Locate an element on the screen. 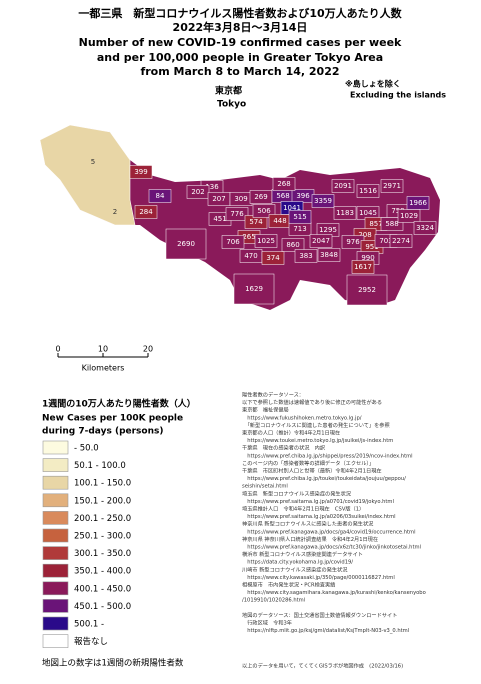 This screenshot has width=481, height=684. map-west is located at coordinates (87, 175).